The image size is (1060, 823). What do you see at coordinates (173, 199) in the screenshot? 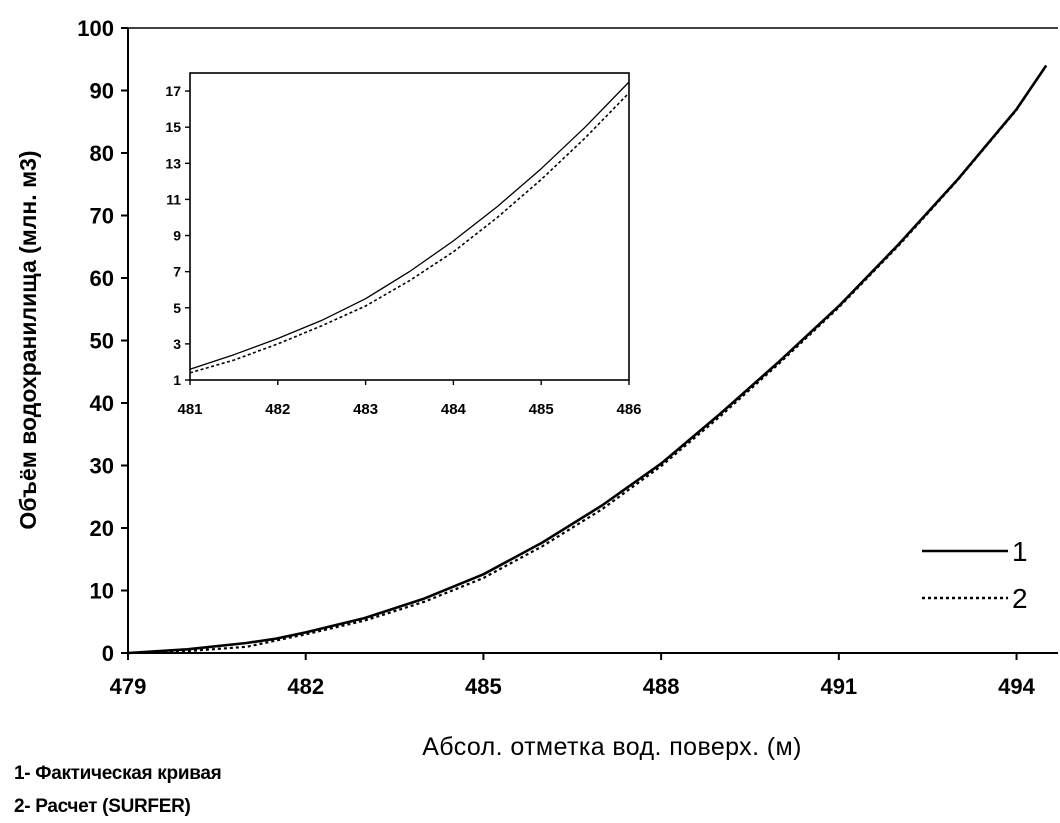
I see `inset-y-tick-label: 11` at bounding box center [173, 199].